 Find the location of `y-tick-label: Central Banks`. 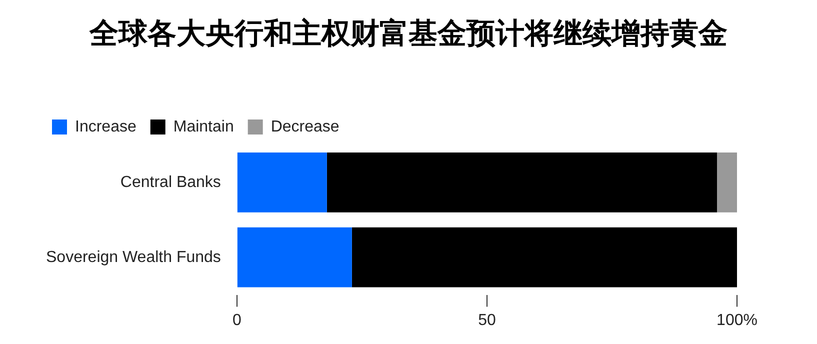

y-tick-label: Central Banks is located at coordinates (170, 182).